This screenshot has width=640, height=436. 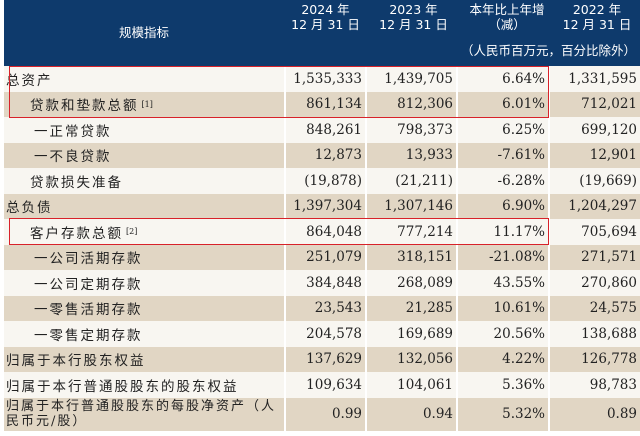 What do you see at coordinates (144, 79) in the screenshot?
I see `row-label: 总资产` at bounding box center [144, 79].